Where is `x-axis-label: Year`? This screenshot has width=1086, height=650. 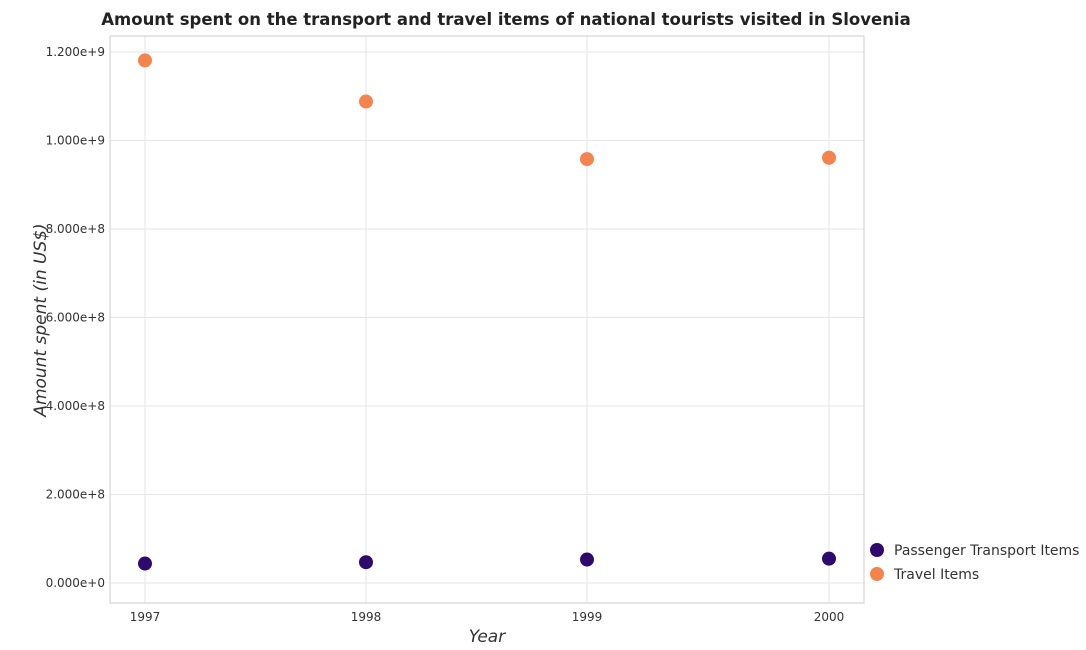
x-axis-label: Year is located at coordinates (487, 637).